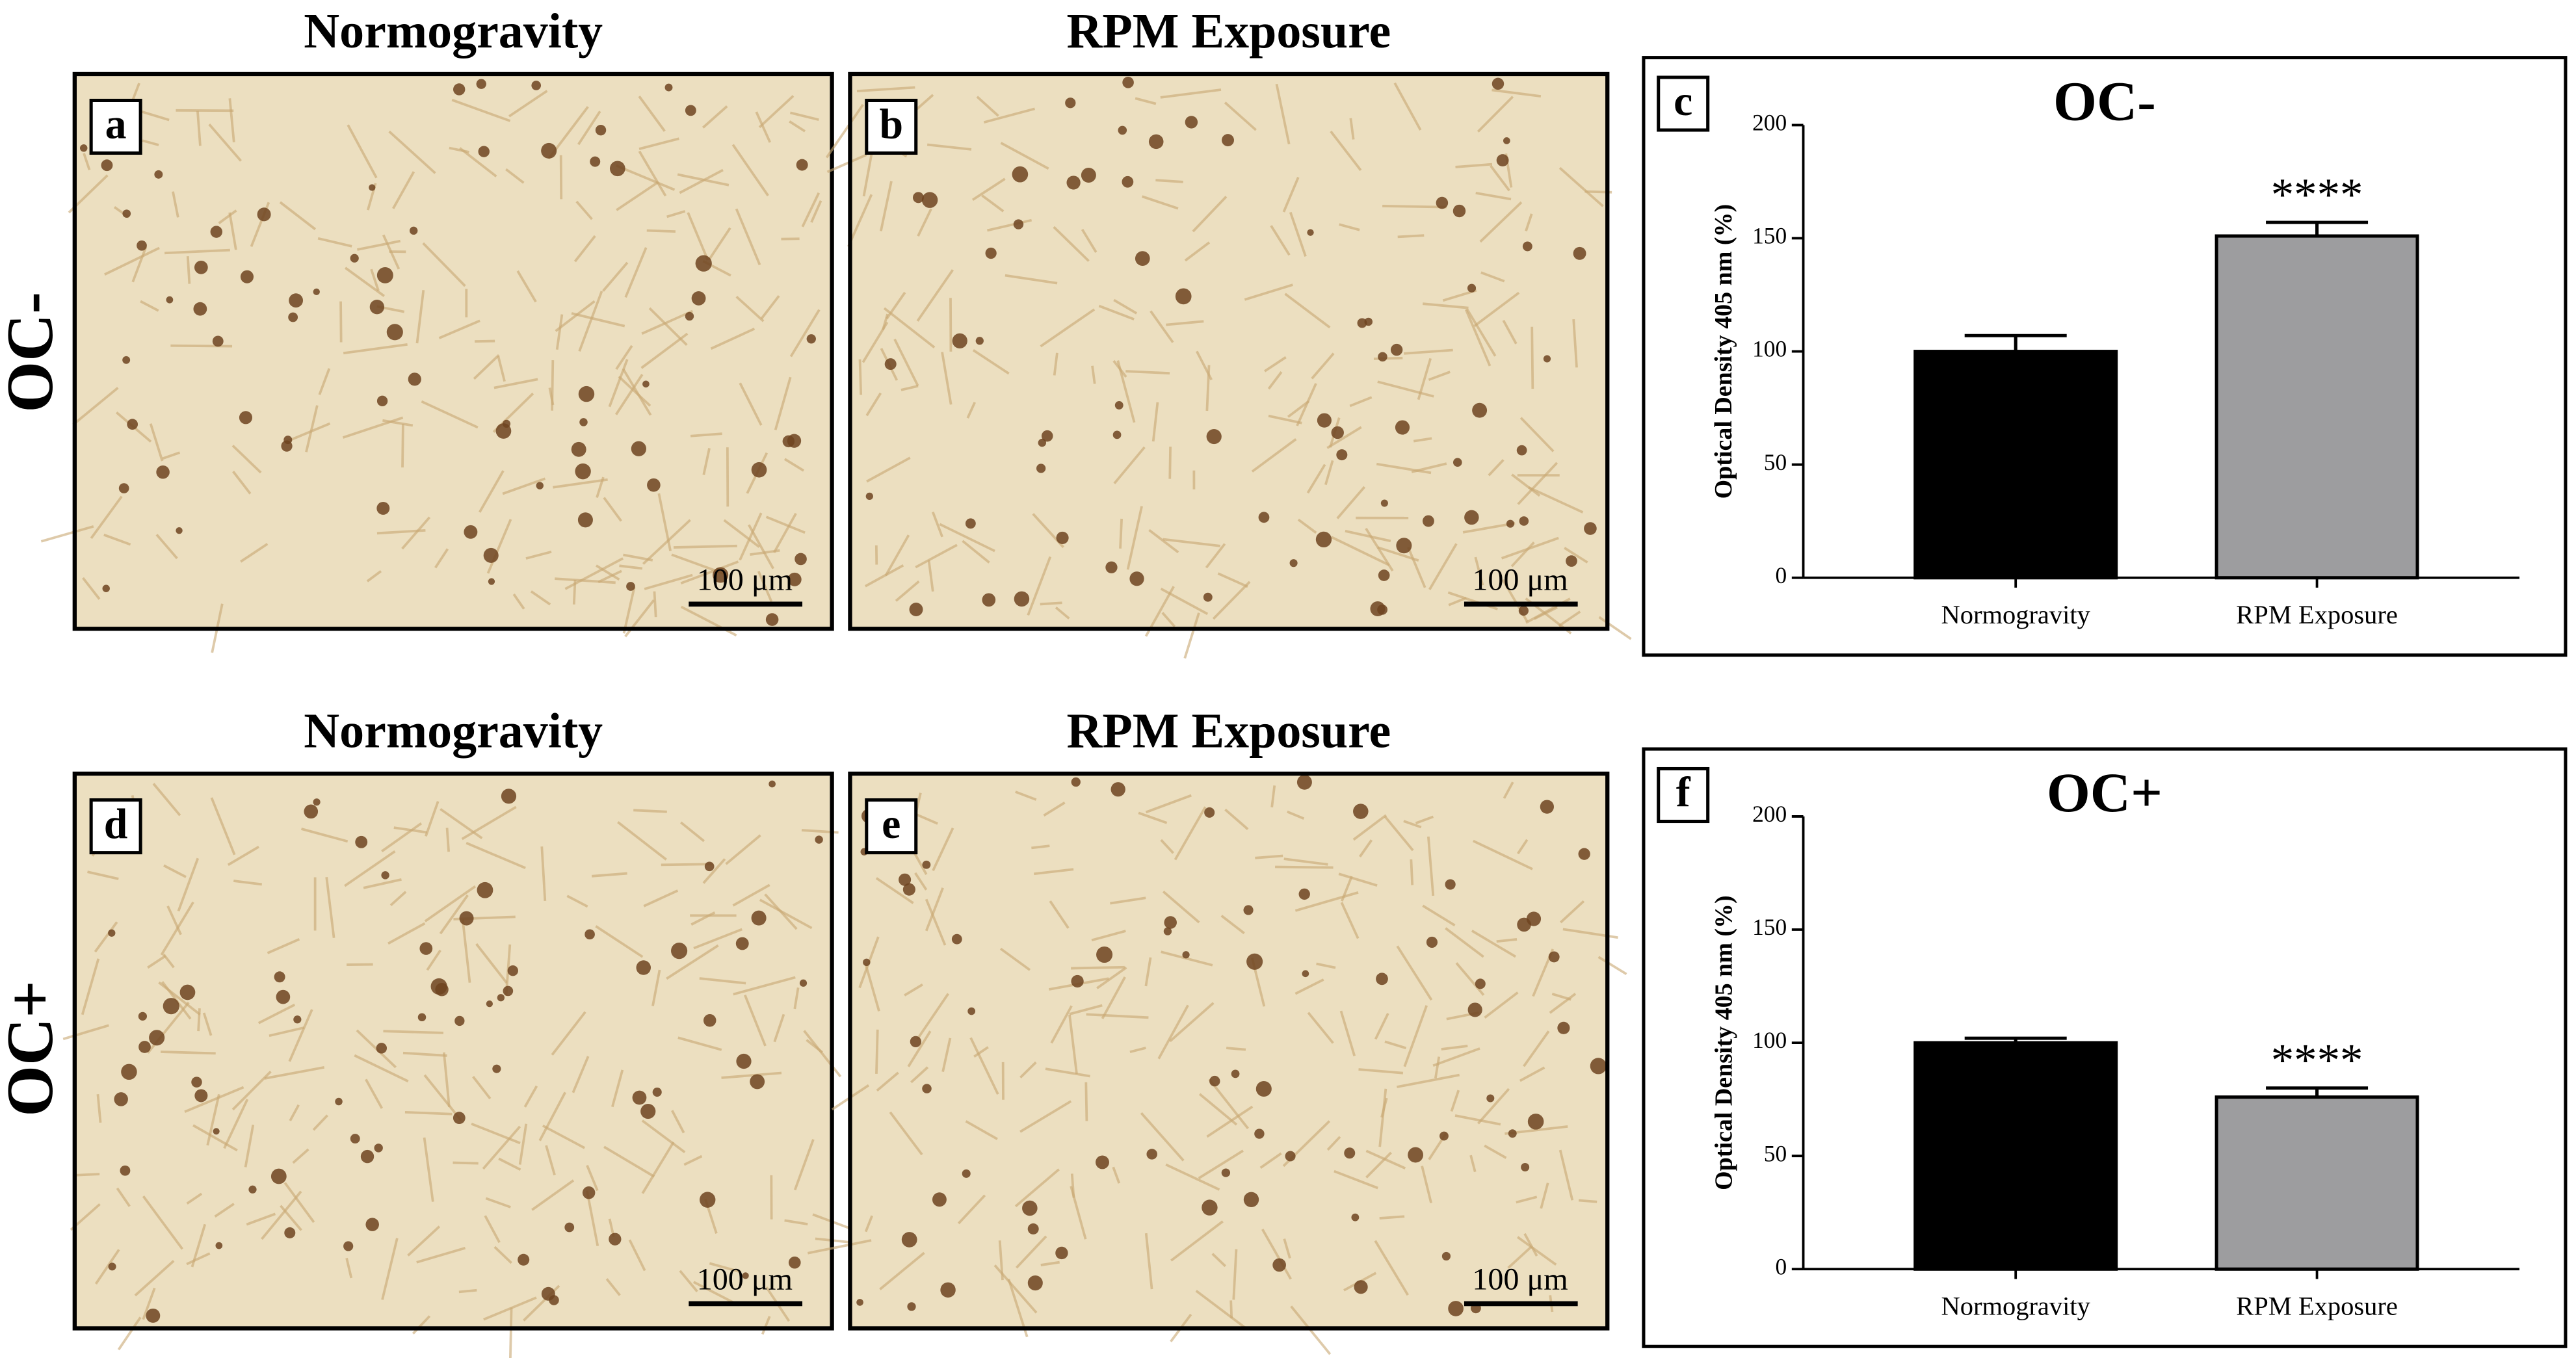 The width and height of the screenshot is (2576, 1358). Describe the element at coordinates (2317, 614) in the screenshot. I see `x-tick-label: RPM Exposure` at that location.